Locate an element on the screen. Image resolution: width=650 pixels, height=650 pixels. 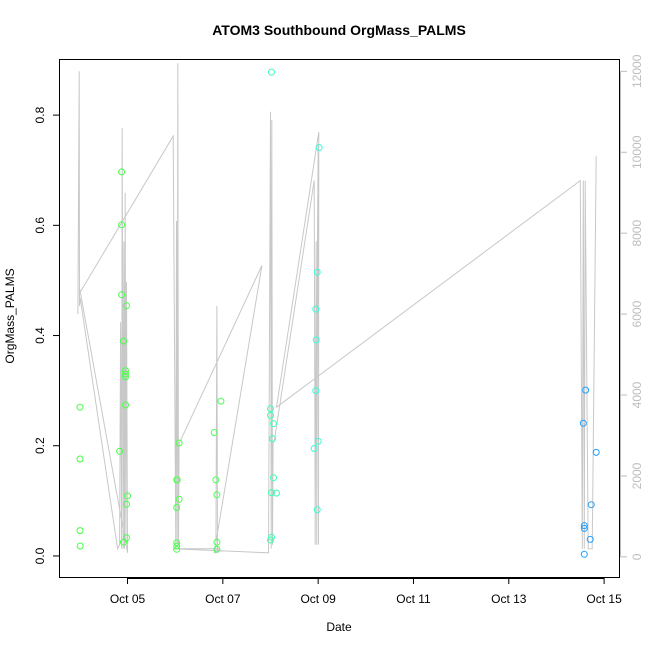
y2-tick-label: 6000 is located at coordinates (637, 313).